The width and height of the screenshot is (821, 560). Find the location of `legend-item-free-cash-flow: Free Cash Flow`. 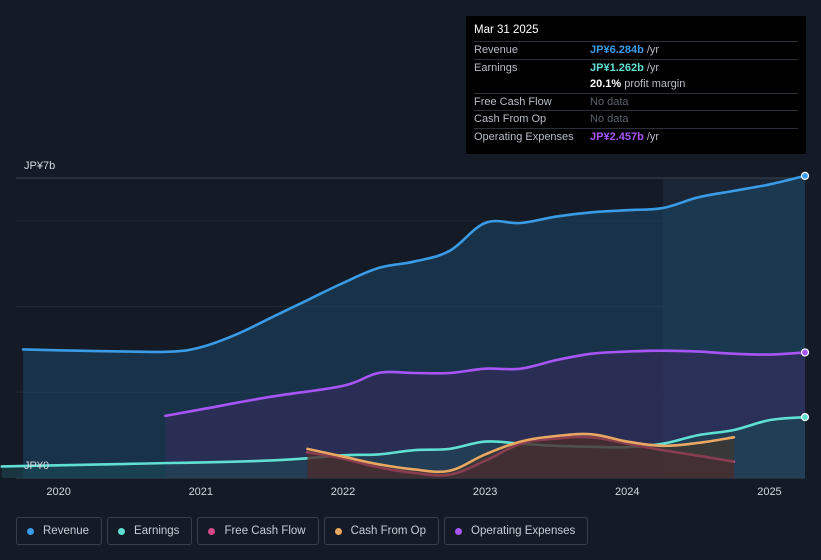

legend-item-free-cash-flow: Free Cash Flow is located at coordinates (258, 531).